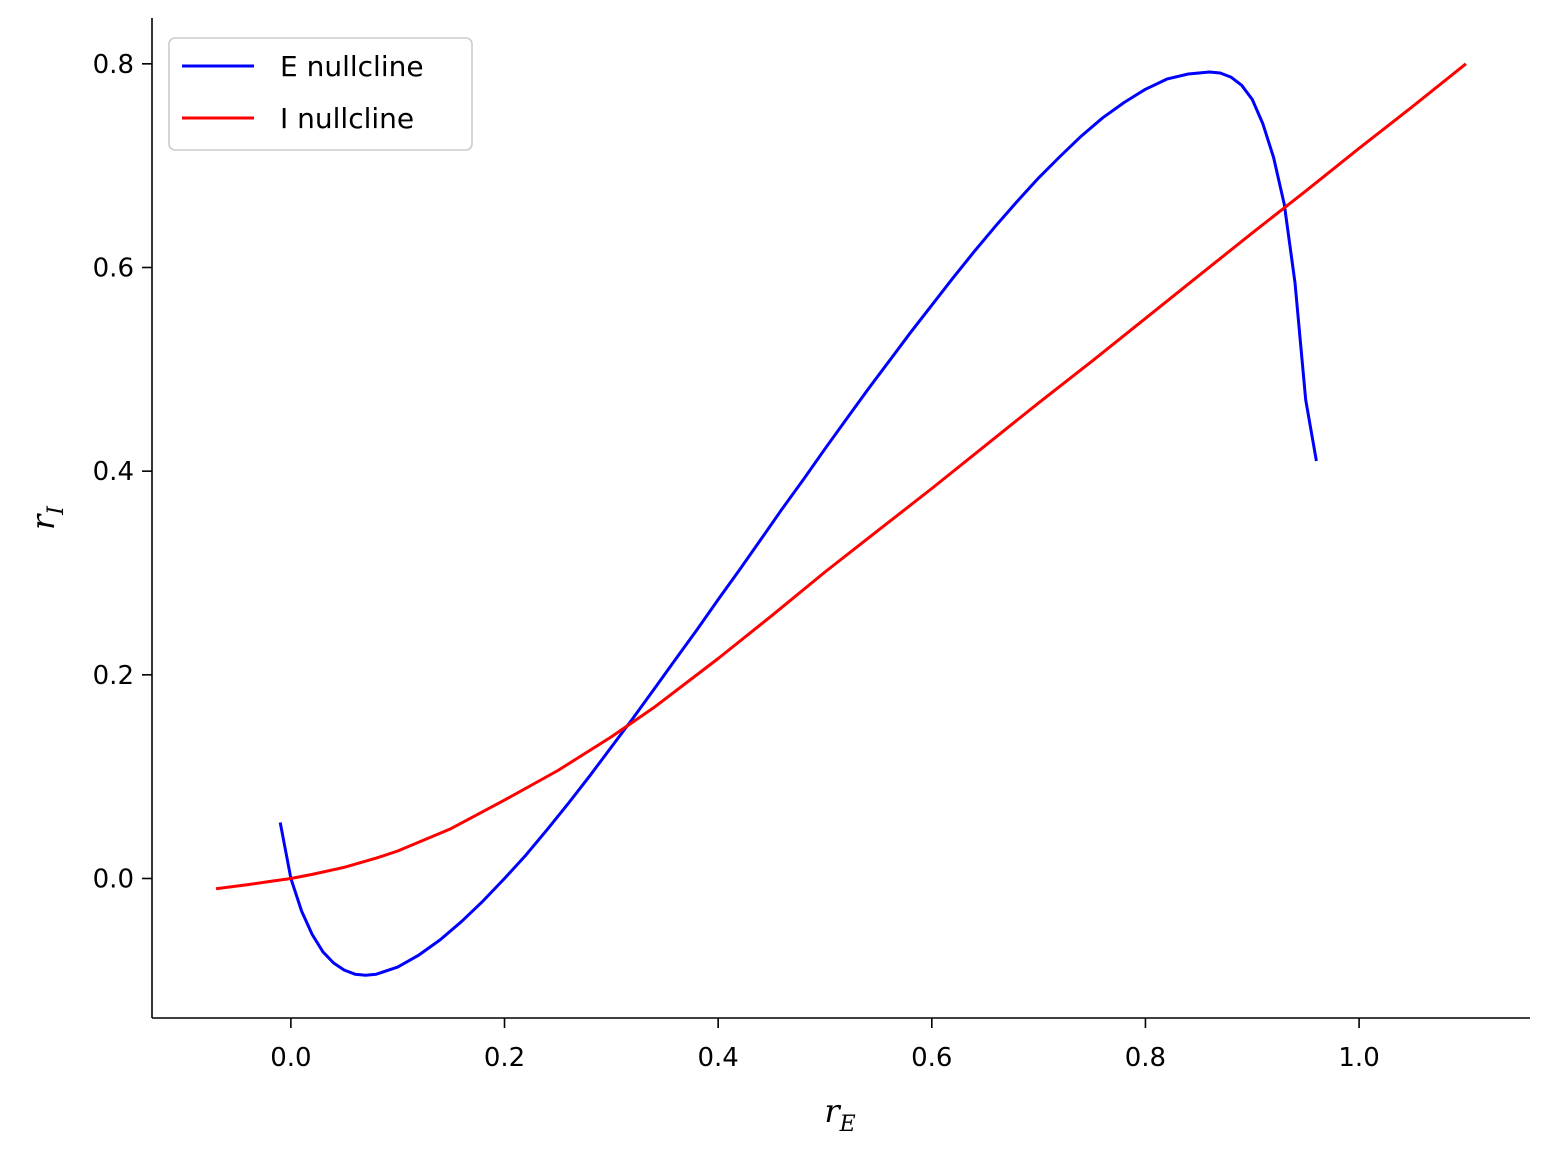 Image resolution: width=1550 pixels, height=1150 pixels. Describe the element at coordinates (832, 1111) in the screenshot. I see `x-axis-label-base: r` at that location.